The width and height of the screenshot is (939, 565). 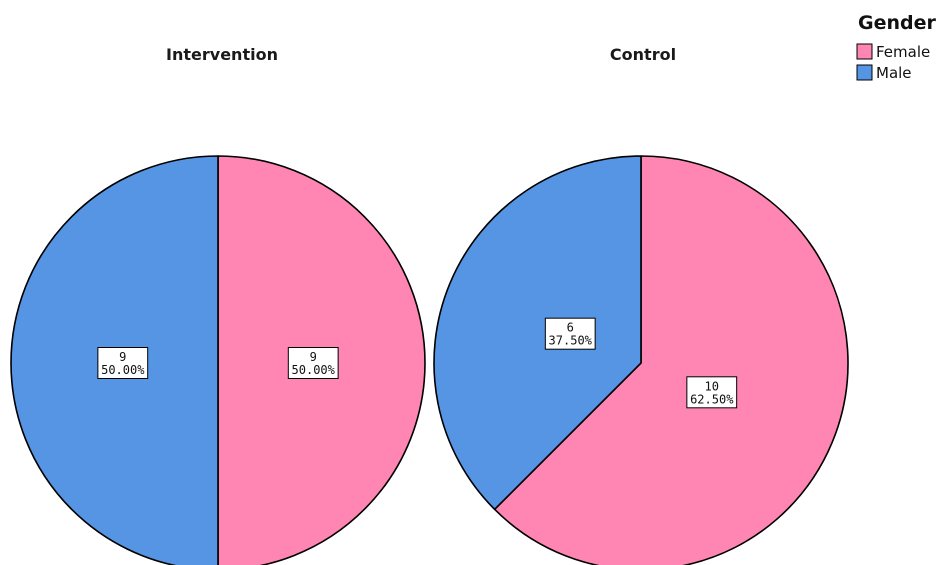 What do you see at coordinates (571, 341) in the screenshot?
I see `data-label-percent: 37.50%` at bounding box center [571, 341].